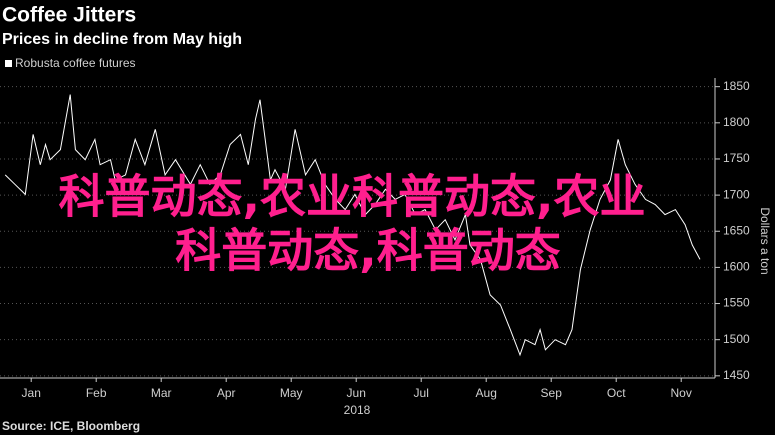 The width and height of the screenshot is (775, 435). Describe the element at coordinates (357, 410) in the screenshot. I see `x-axis-label: 2018` at that location.